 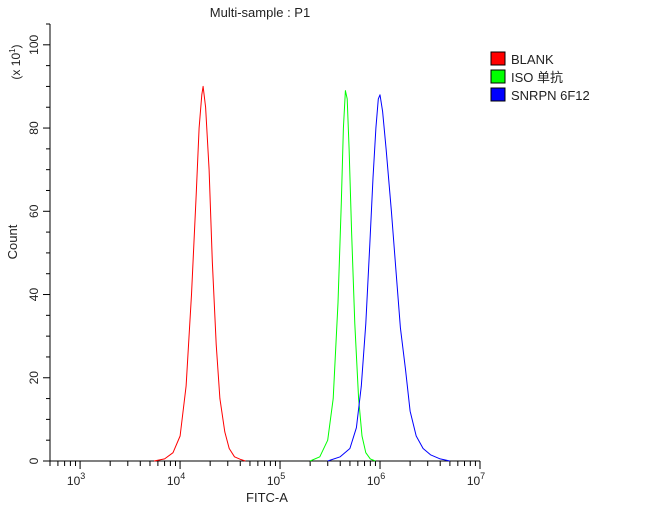 What do you see at coordinates (34, 44) in the screenshot?
I see `y-tick-label: 100` at bounding box center [34, 44].